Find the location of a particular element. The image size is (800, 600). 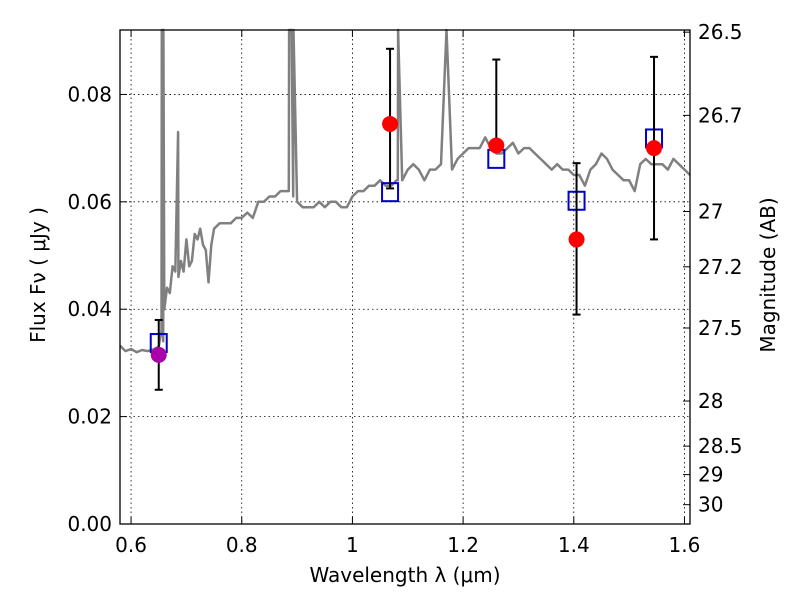

right-axis-ticks: 26.5 26.7 27 27.2 27.5 28 28.5 29 30 is located at coordinates (713, 268).